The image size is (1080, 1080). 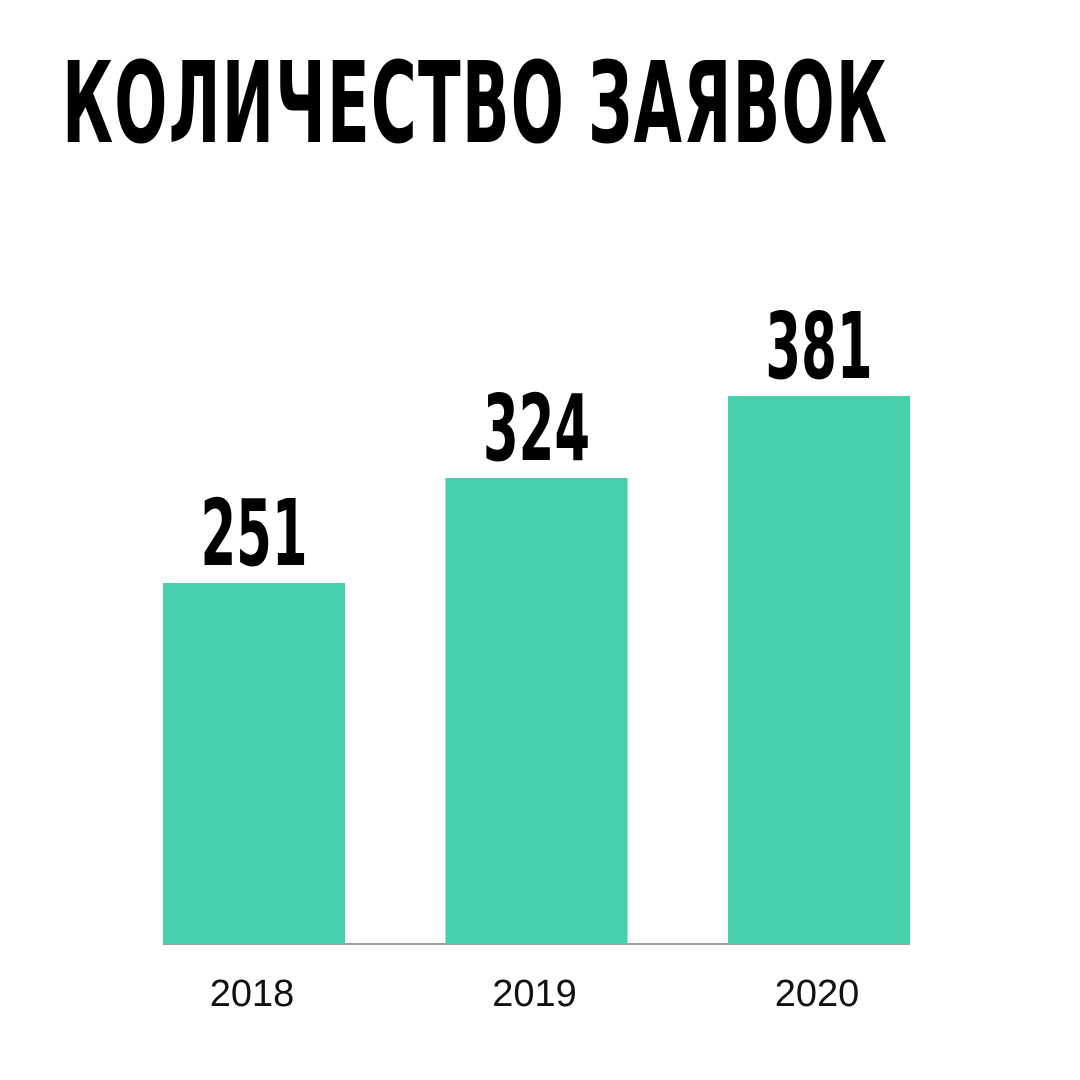 I want to click on bar-2018, so click(x=254, y=763).